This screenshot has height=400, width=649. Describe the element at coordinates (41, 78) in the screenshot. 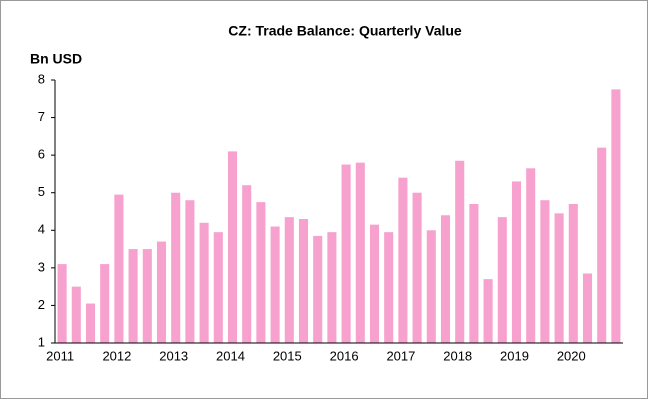

I see `y-tick-label: 8` at that location.